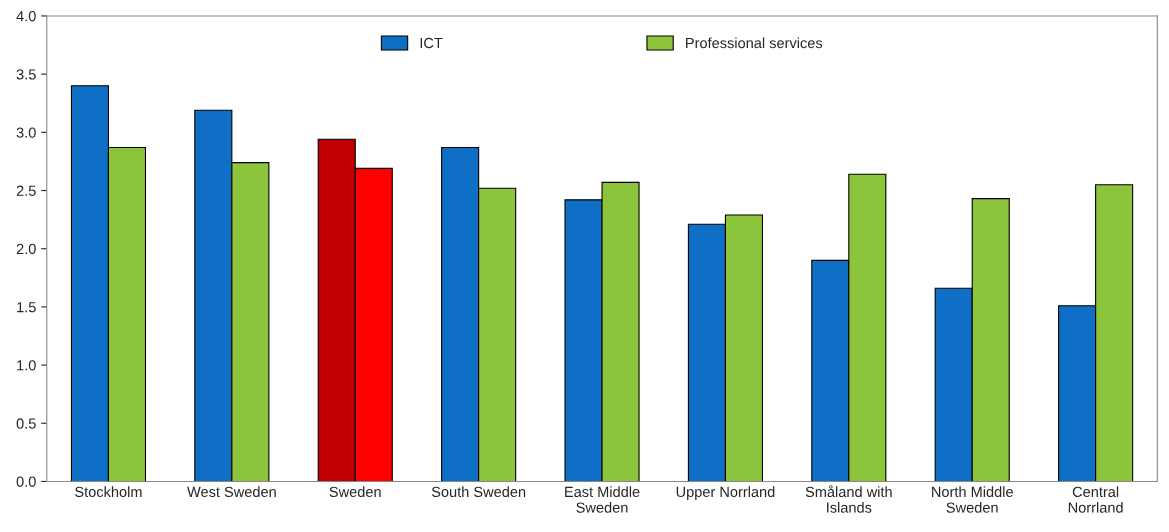 Image resolution: width=1169 pixels, height=532 pixels. What do you see at coordinates (478, 492) in the screenshot?
I see `x-tick-label: South Sweden` at bounding box center [478, 492].